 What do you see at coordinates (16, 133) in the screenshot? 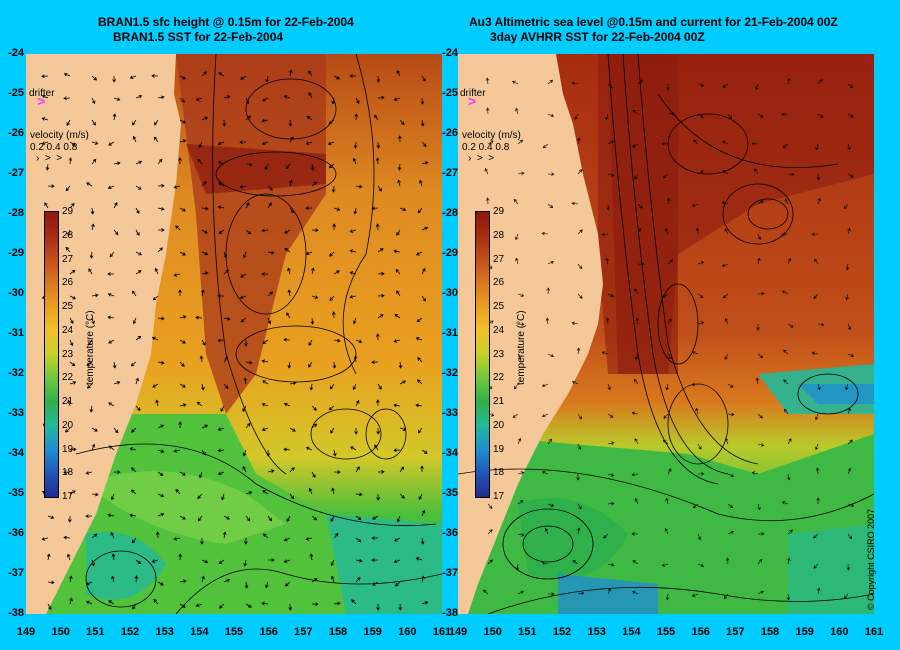
I see `lat-tick-label: -26` at bounding box center [16, 133].